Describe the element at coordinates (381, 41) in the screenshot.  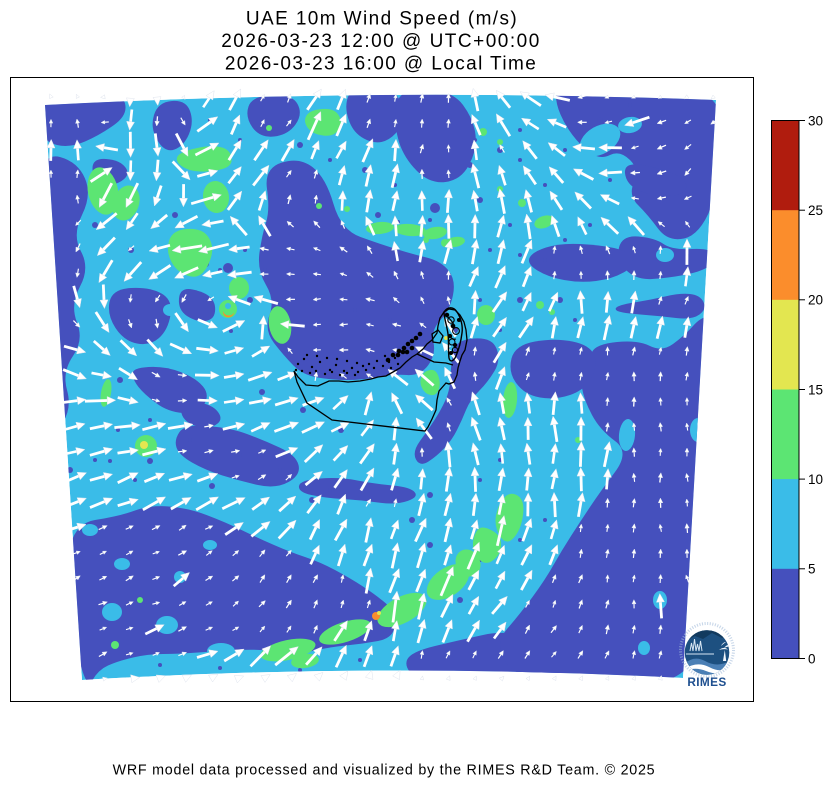
I see `svg-text: 2026-03-23 12:00 @ UTC+00:00` at that location.